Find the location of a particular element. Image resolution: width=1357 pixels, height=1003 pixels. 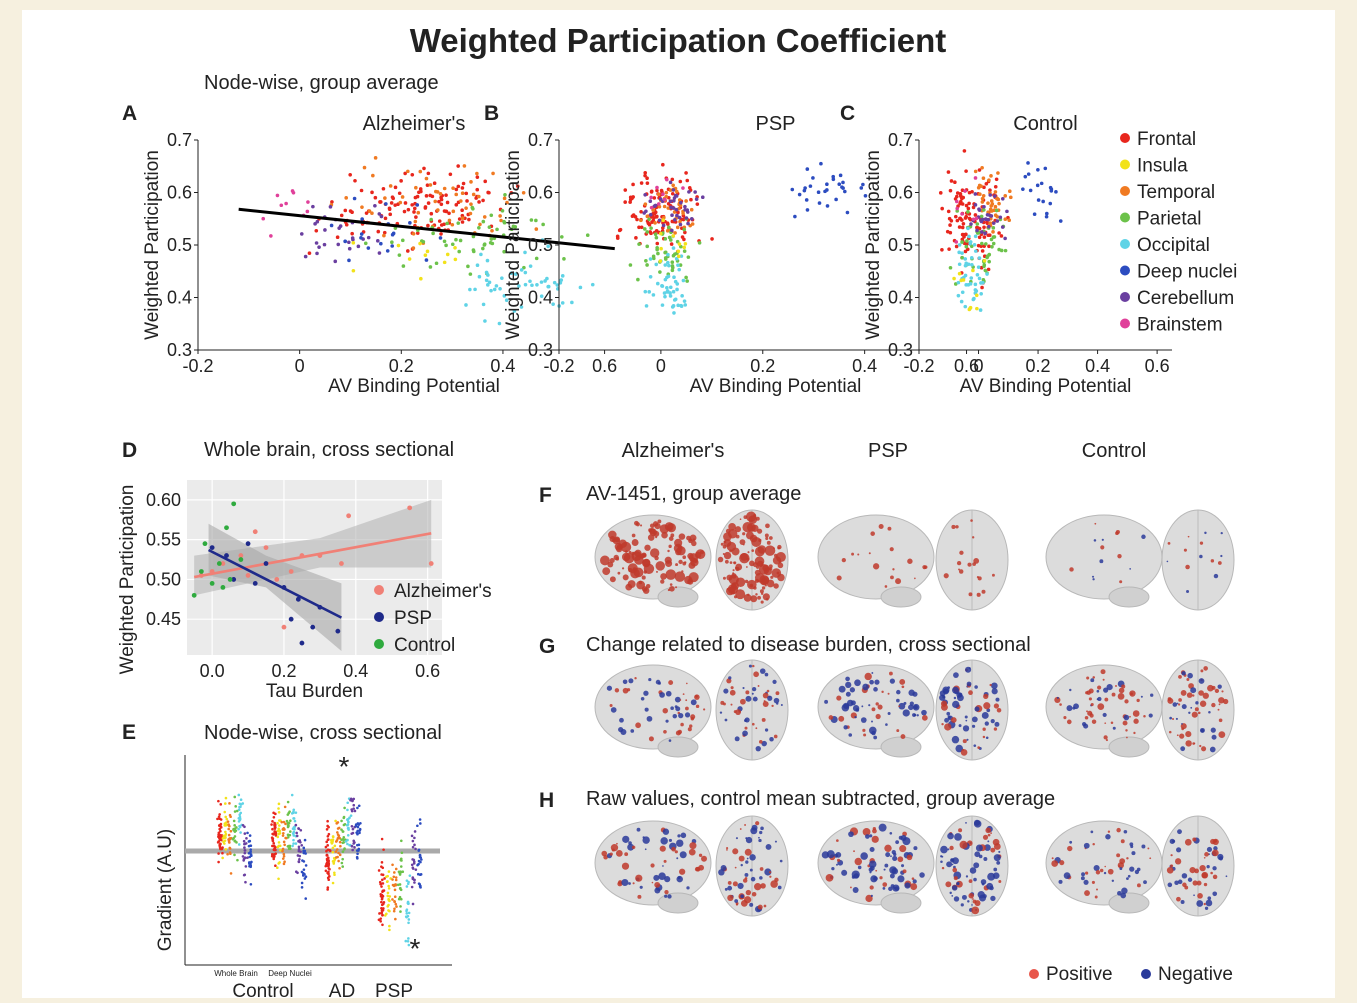

data-point-psp is located at coordinates (212, 548).